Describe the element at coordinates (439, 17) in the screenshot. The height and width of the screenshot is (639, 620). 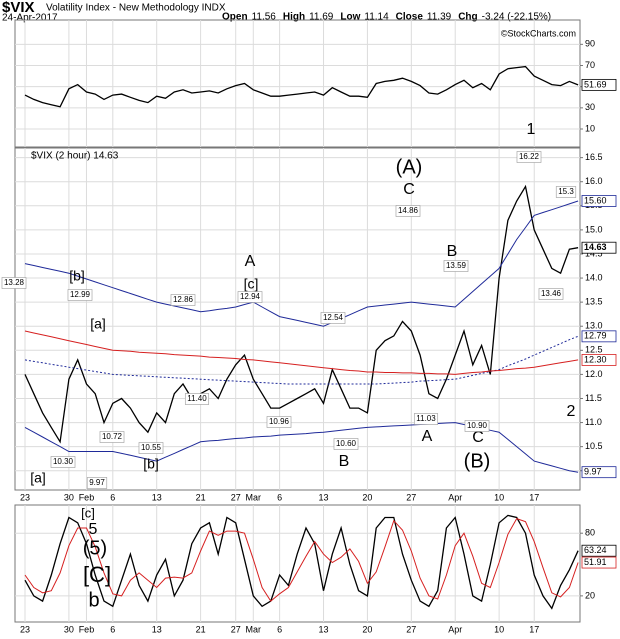
I see `quote-value: 11.39` at that location.